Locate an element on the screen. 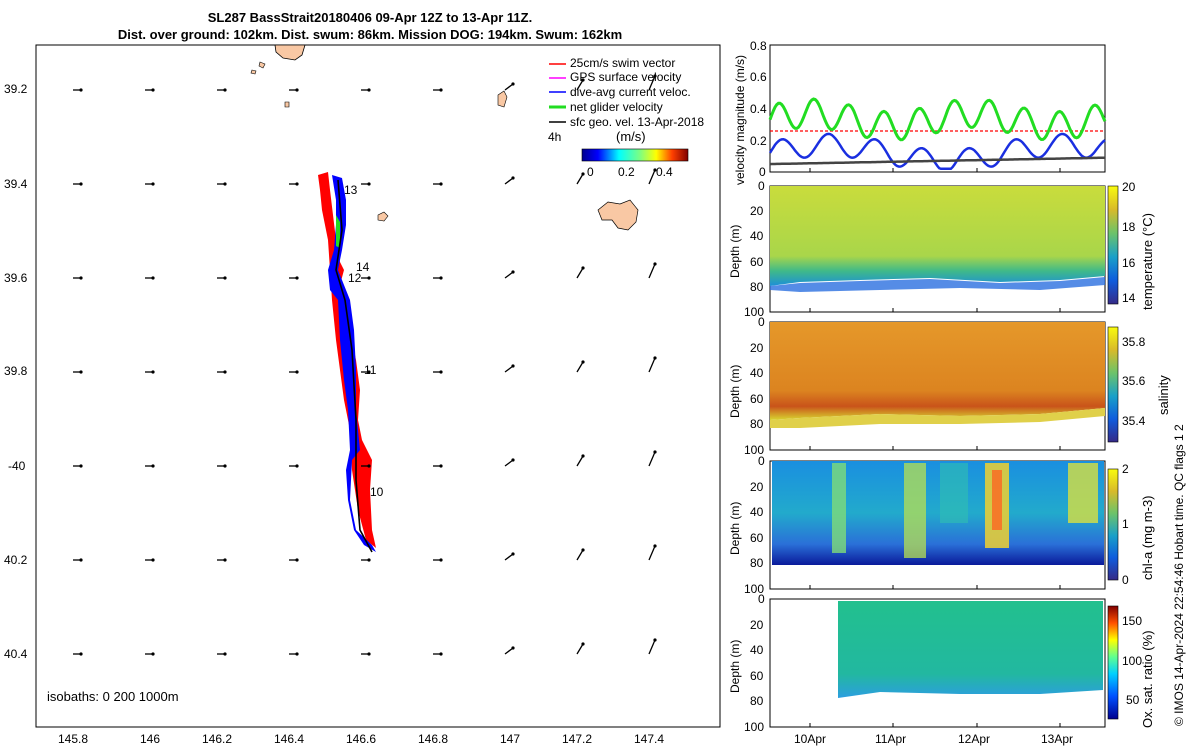 The image size is (1200, 750). depth-tick: 20 is located at coordinates (757, 347).